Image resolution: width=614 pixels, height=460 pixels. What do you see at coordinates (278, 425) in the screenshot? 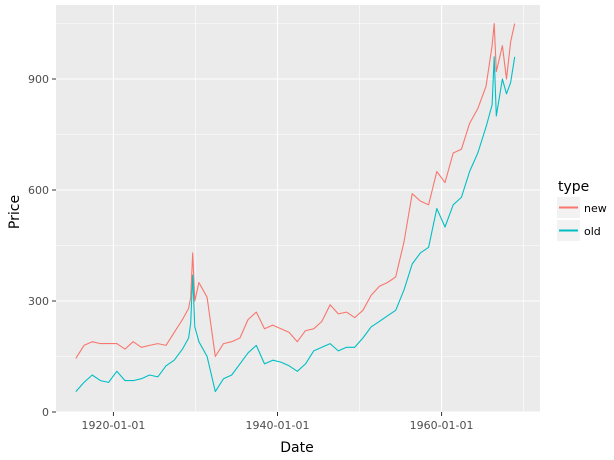
I see `x-tick-label: 1940-01-01` at bounding box center [278, 425].